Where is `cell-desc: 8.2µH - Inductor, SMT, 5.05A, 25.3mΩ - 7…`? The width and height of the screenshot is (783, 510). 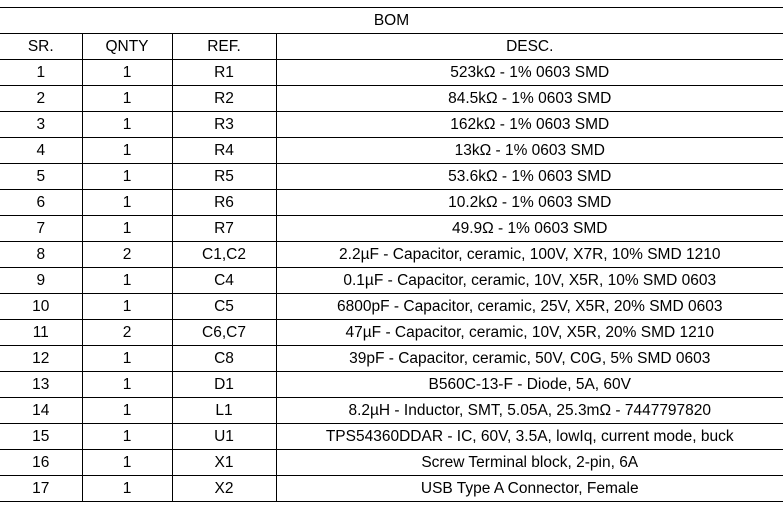 cell-desc: 8.2µH - Inductor, SMT, 5.05A, 25.3mΩ - 7… is located at coordinates (529, 410).